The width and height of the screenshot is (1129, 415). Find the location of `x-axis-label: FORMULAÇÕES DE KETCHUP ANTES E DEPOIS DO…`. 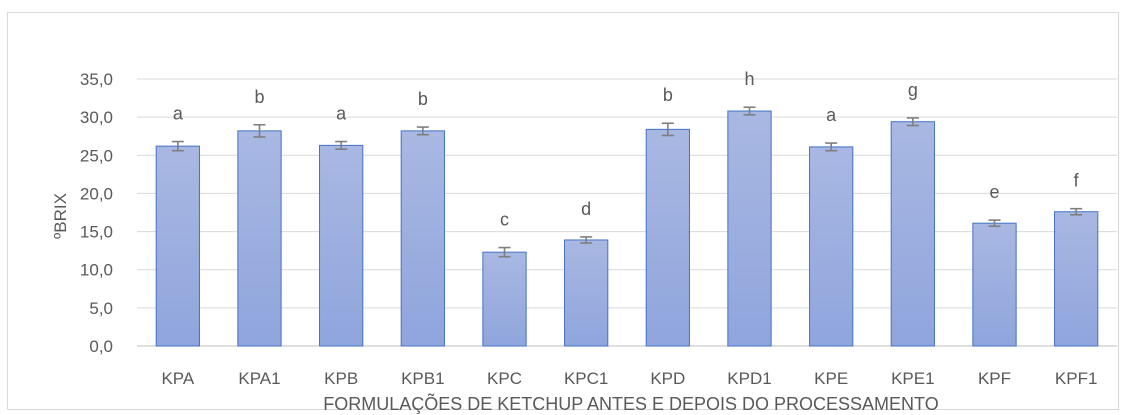

x-axis-label: FORMULAÇÕES DE KETCHUP ANTES E DEPOIS DO… is located at coordinates (630, 403).